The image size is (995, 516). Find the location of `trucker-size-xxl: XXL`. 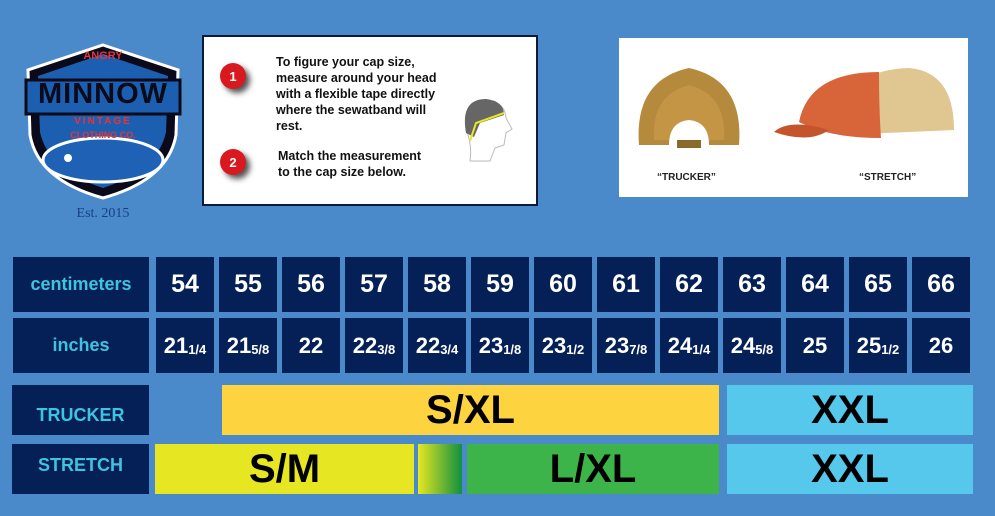

trucker-size-xxl: XXL is located at coordinates (850, 410).